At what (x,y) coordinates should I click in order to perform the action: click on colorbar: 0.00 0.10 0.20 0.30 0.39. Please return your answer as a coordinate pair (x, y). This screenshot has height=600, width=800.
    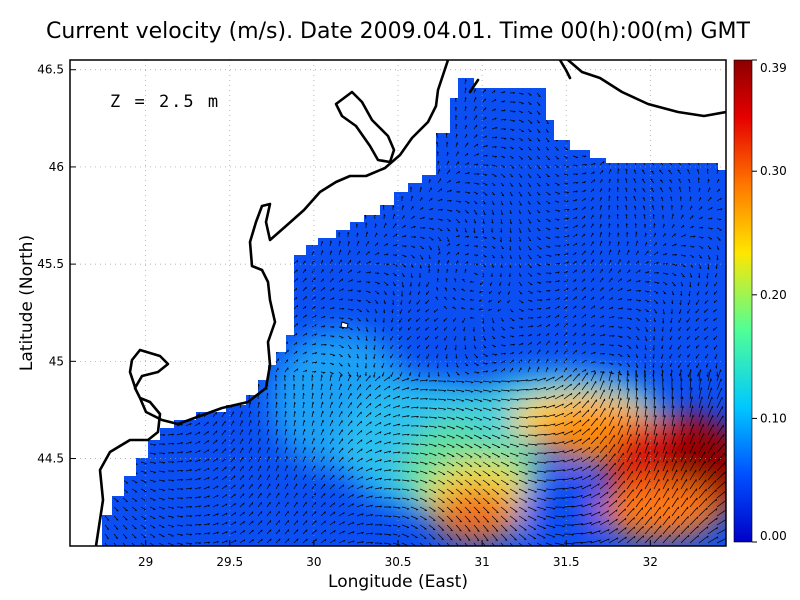
    Looking at the image, I should click on (760, 301).